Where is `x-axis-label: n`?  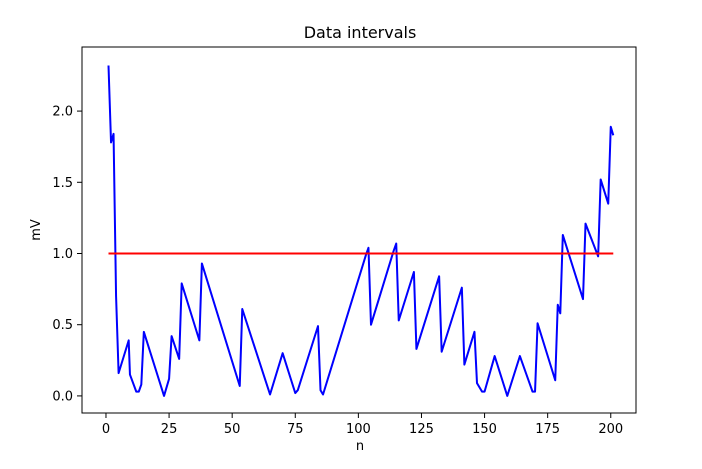
x-axis-label: n is located at coordinates (360, 446).